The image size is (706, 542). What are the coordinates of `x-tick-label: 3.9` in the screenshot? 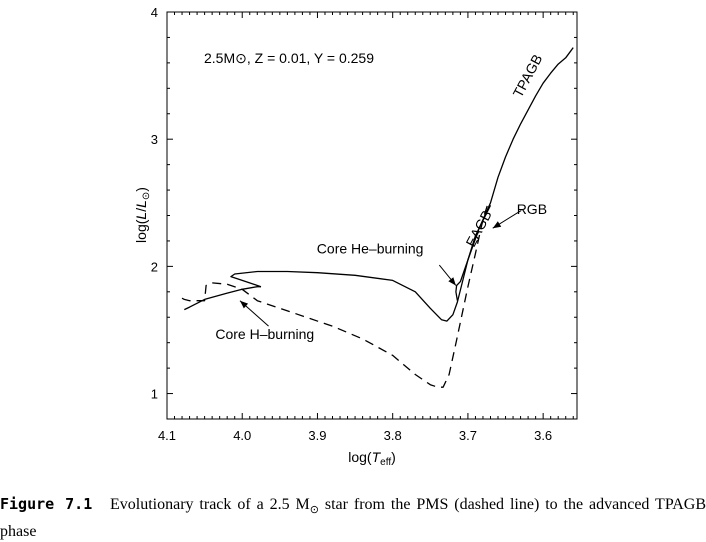 It's located at (317, 435).